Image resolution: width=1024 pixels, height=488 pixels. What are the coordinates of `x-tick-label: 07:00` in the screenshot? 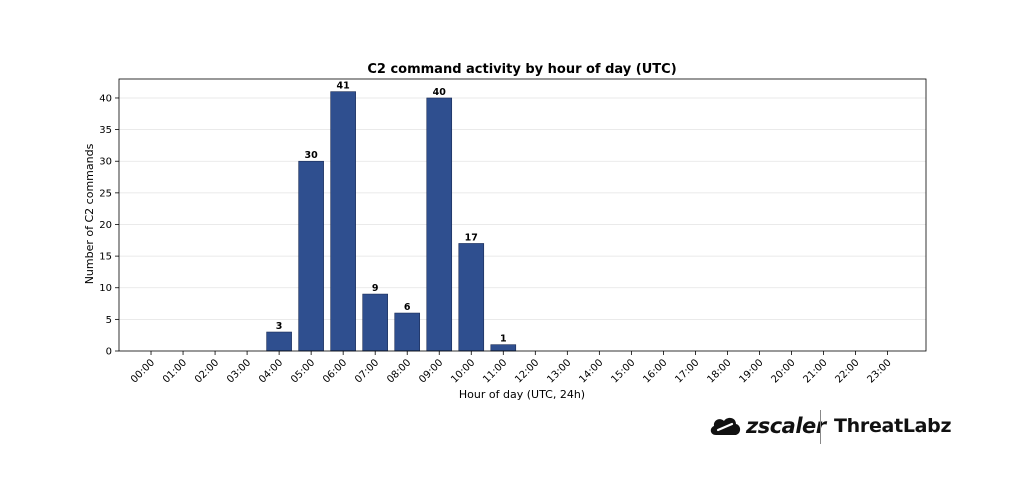 It's located at (367, 371).